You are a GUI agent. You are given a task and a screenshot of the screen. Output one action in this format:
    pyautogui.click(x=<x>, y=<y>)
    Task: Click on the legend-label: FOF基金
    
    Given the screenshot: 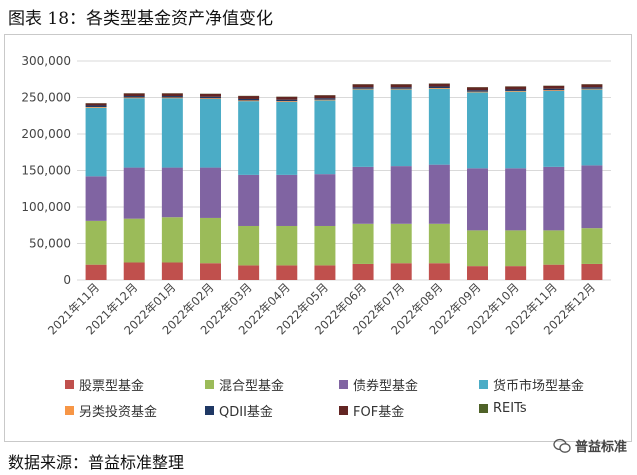 What is the action you would take?
    pyautogui.click(x=379, y=412)
    